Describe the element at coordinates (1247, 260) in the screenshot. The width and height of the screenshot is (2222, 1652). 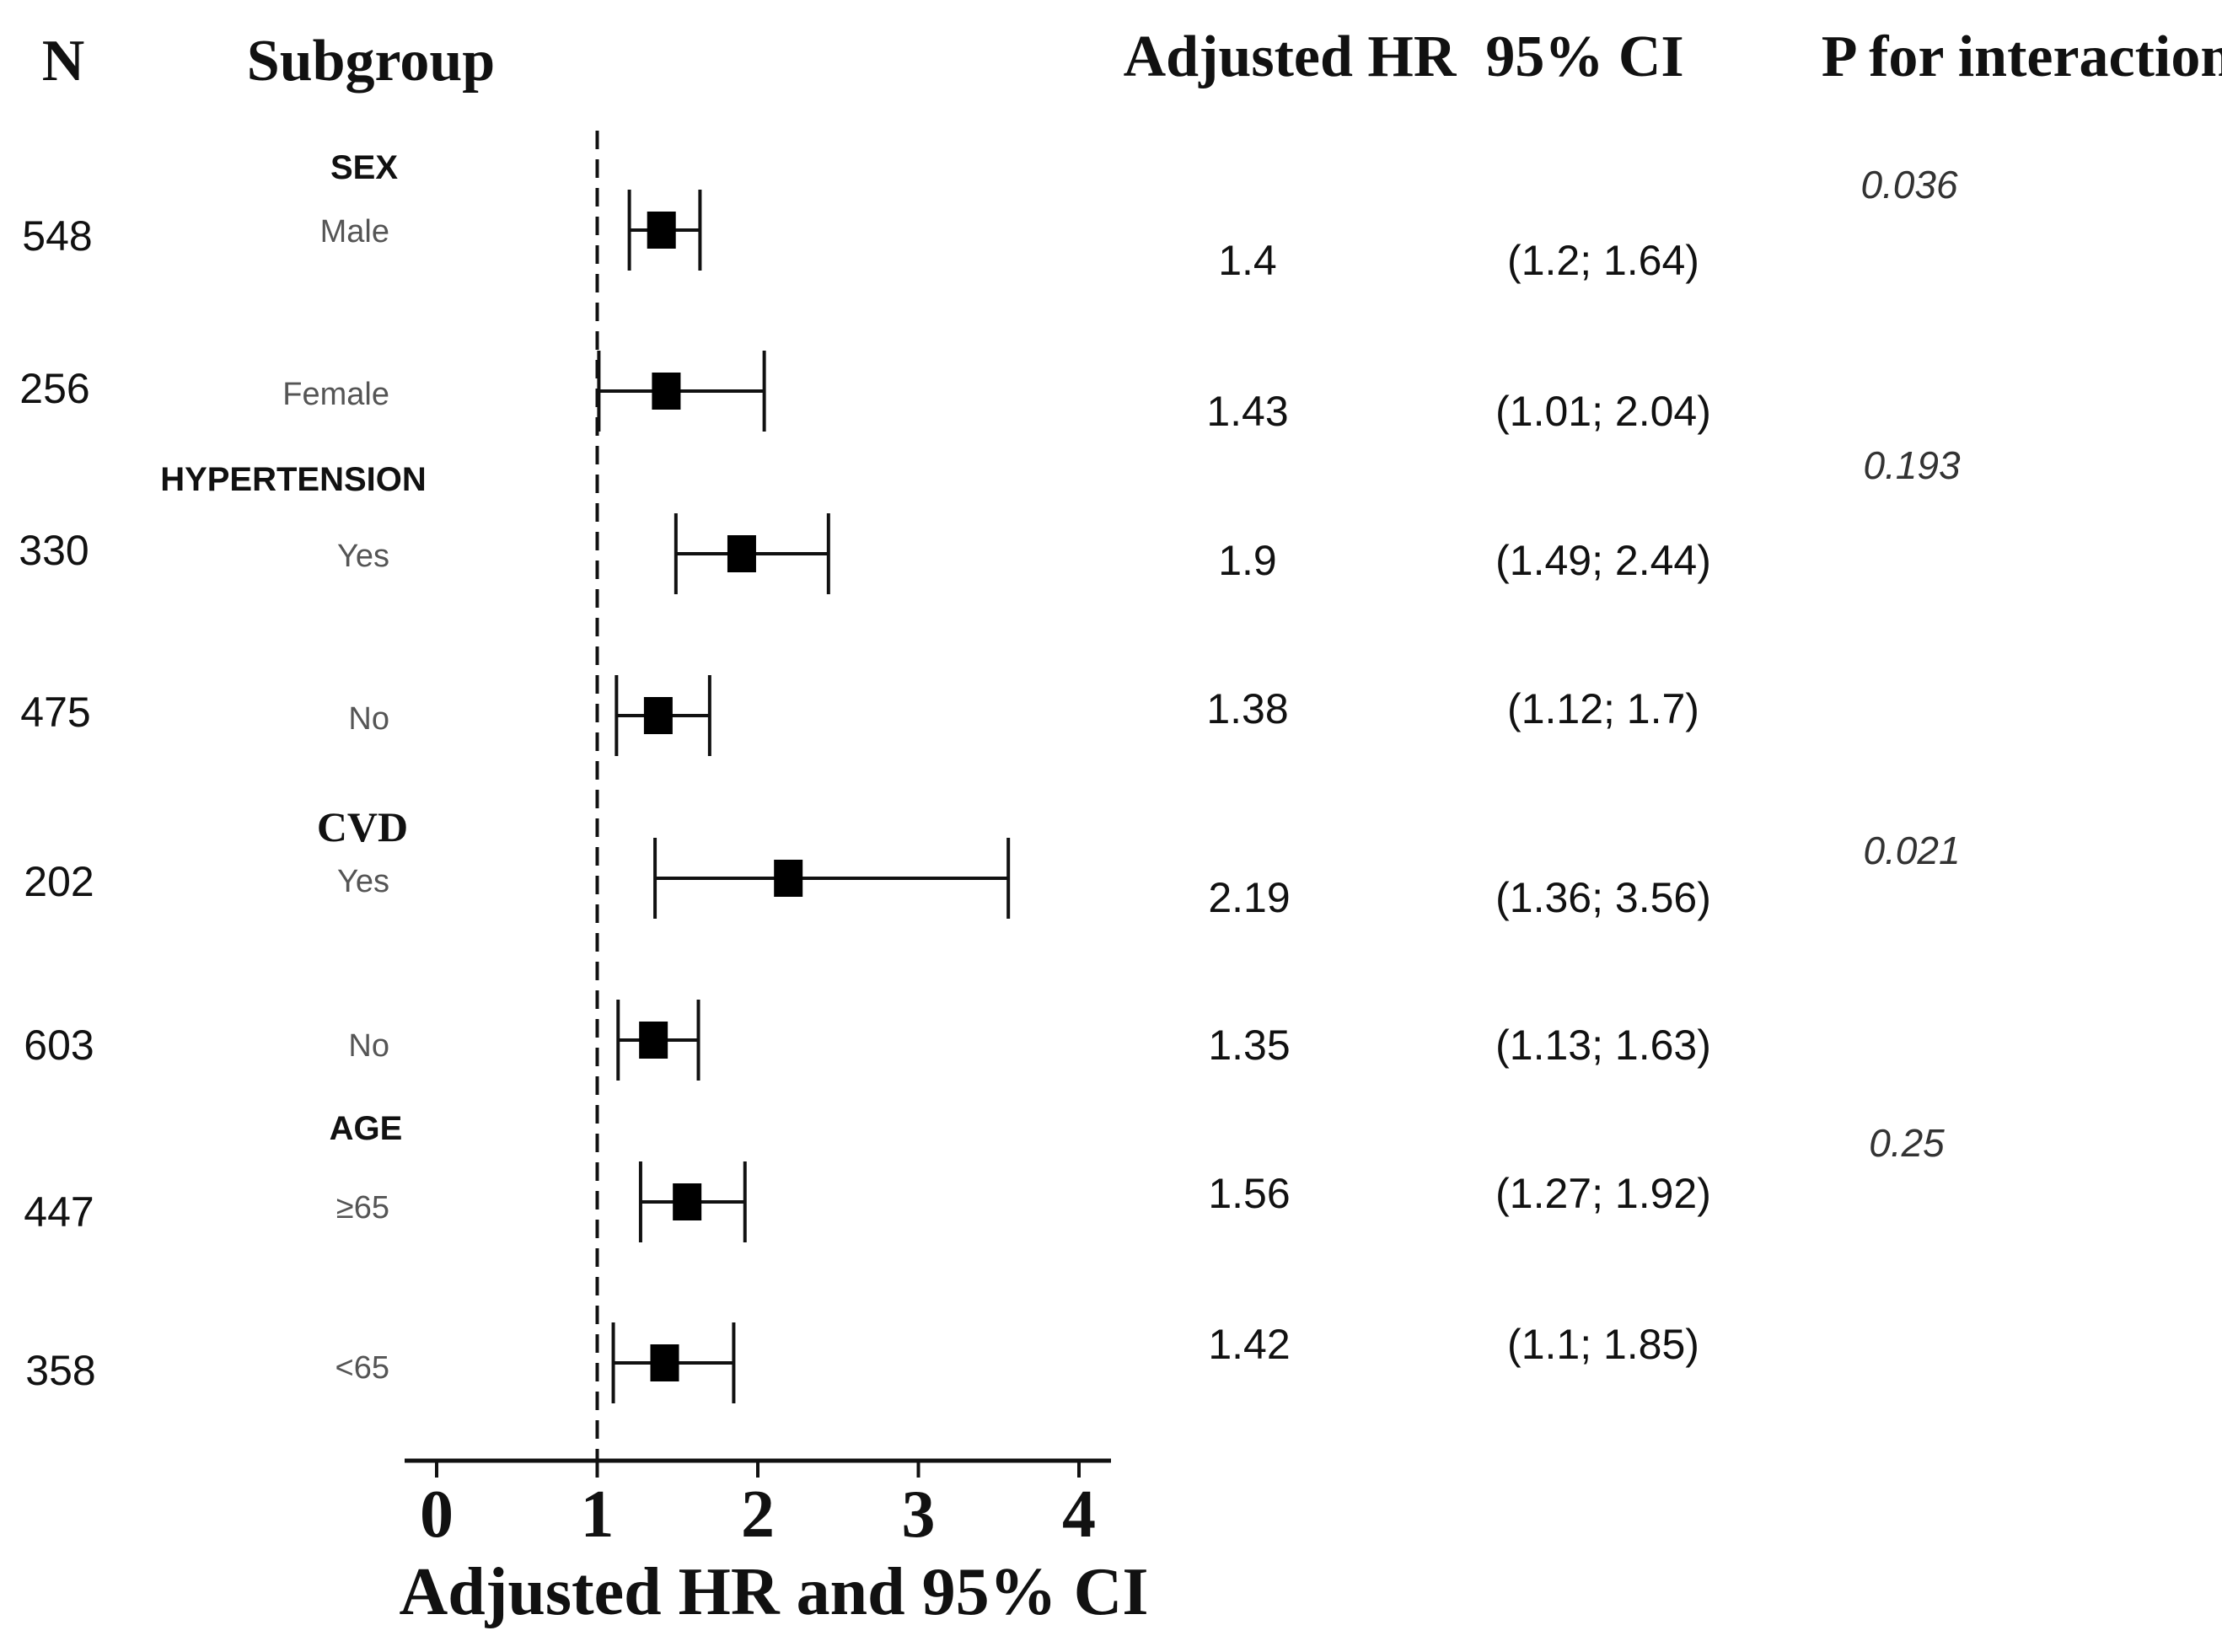
I see `hr-value: 1.4` at that location.